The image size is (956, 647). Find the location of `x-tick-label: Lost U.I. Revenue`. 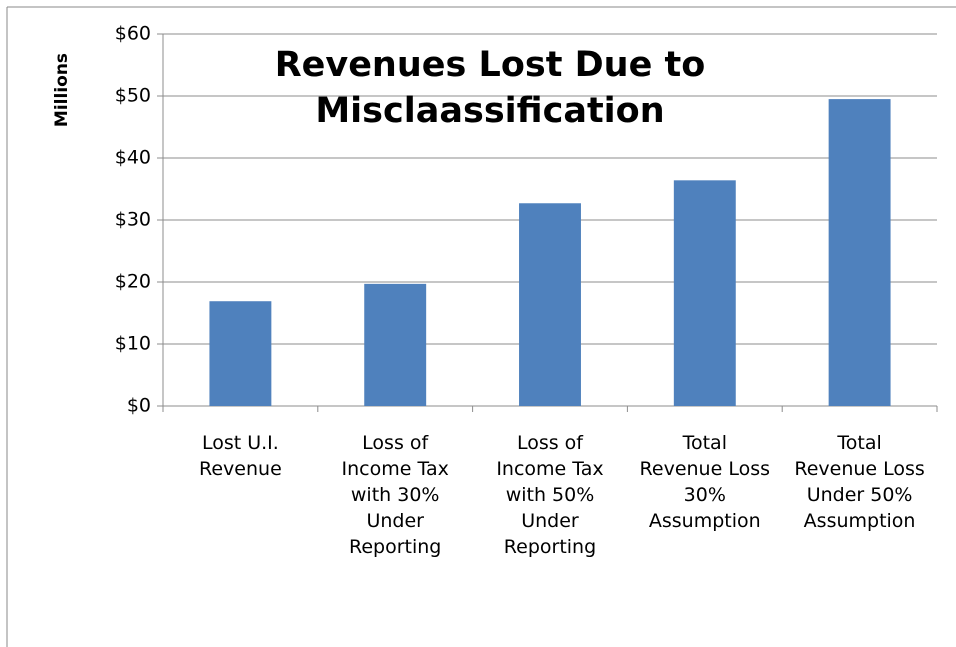

x-tick-label: Lost U.I. Revenue is located at coordinates (240, 456).